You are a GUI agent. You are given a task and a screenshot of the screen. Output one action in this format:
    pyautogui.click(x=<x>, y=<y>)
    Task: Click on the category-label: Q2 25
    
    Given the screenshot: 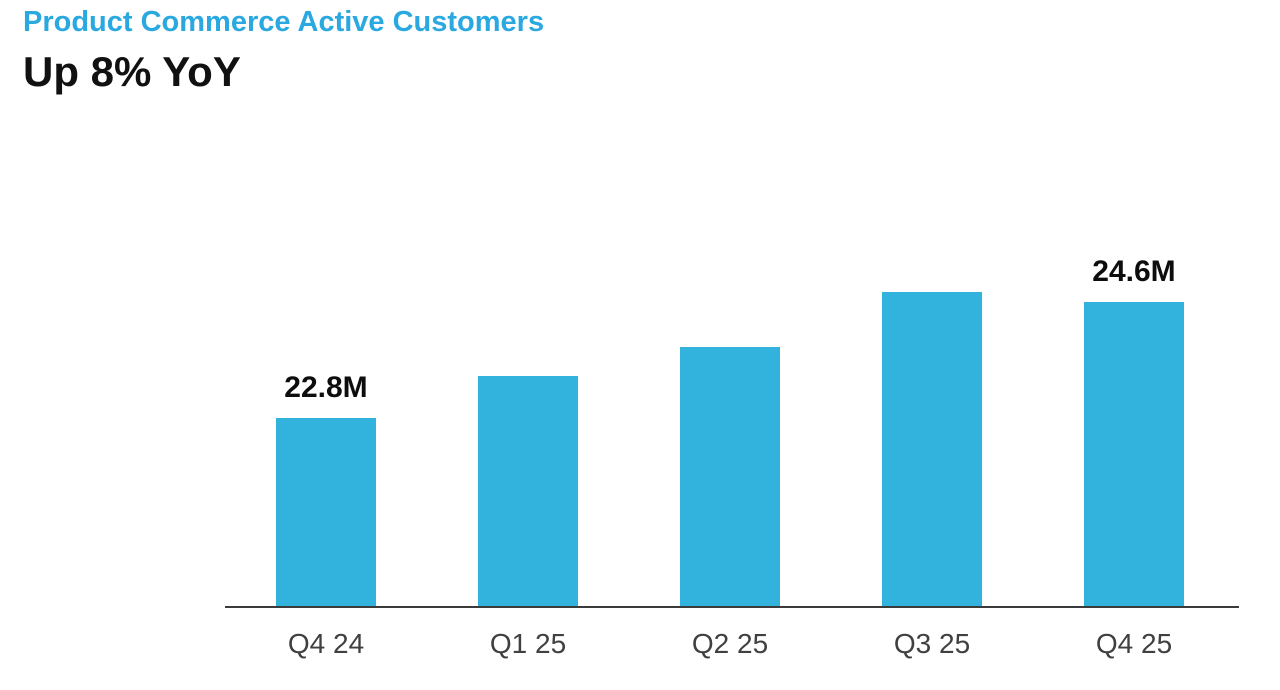 What is the action you would take?
    pyautogui.click(x=730, y=643)
    